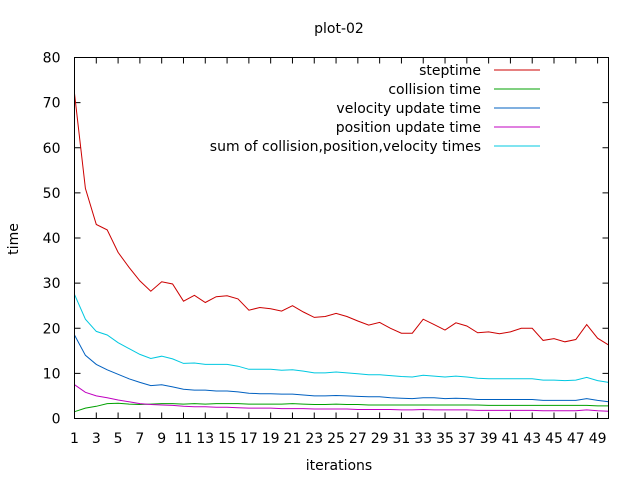 This screenshot has height=480, width=640. I want to click on x-tick-label: 35, so click(445, 439).